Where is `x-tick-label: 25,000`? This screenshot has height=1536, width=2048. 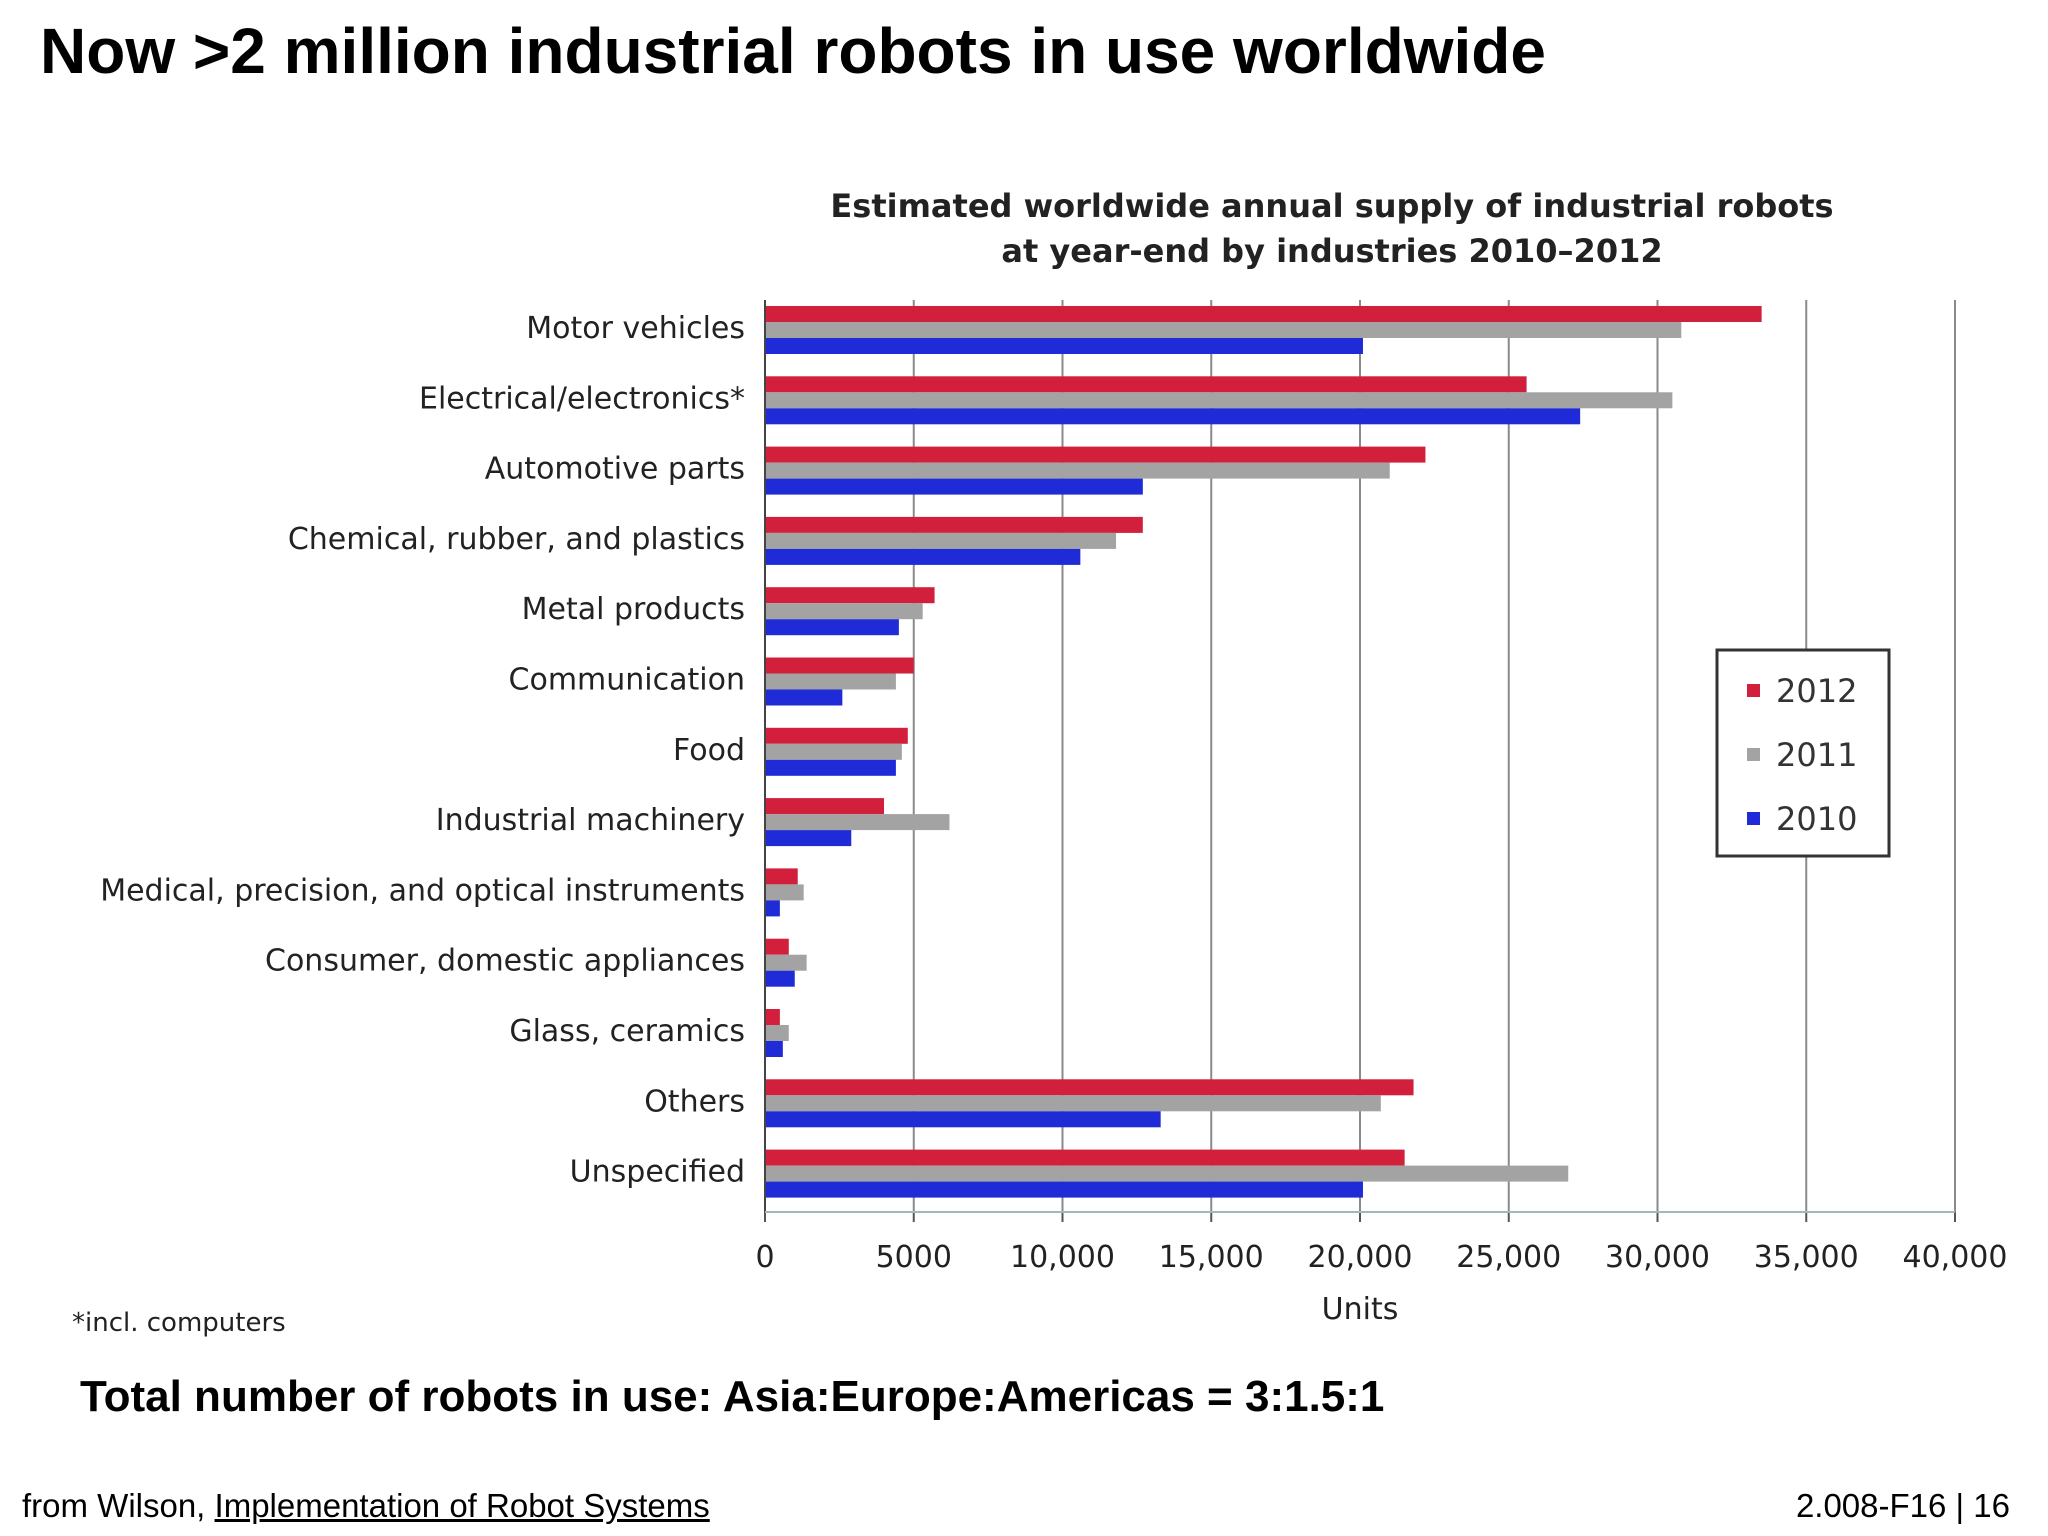
x-tick-label: 25,000 is located at coordinates (1508, 1257).